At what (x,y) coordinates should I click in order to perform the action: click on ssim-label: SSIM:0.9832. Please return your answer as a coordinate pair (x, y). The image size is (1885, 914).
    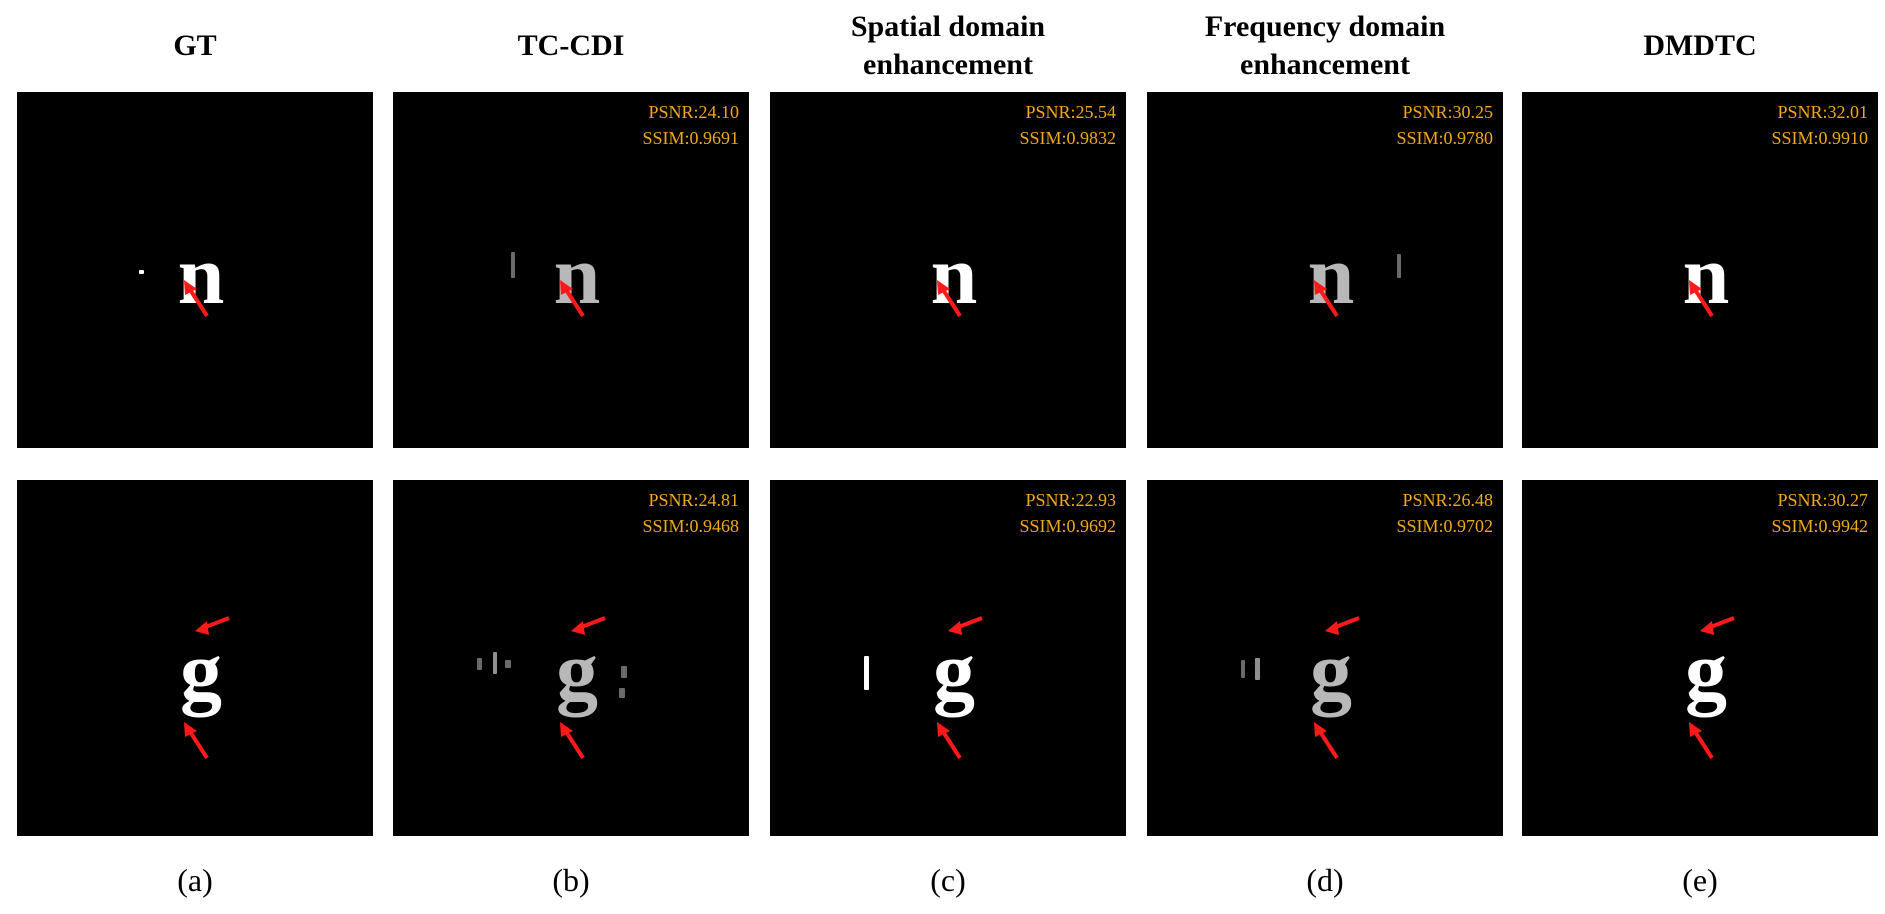
    Looking at the image, I should click on (1067, 138).